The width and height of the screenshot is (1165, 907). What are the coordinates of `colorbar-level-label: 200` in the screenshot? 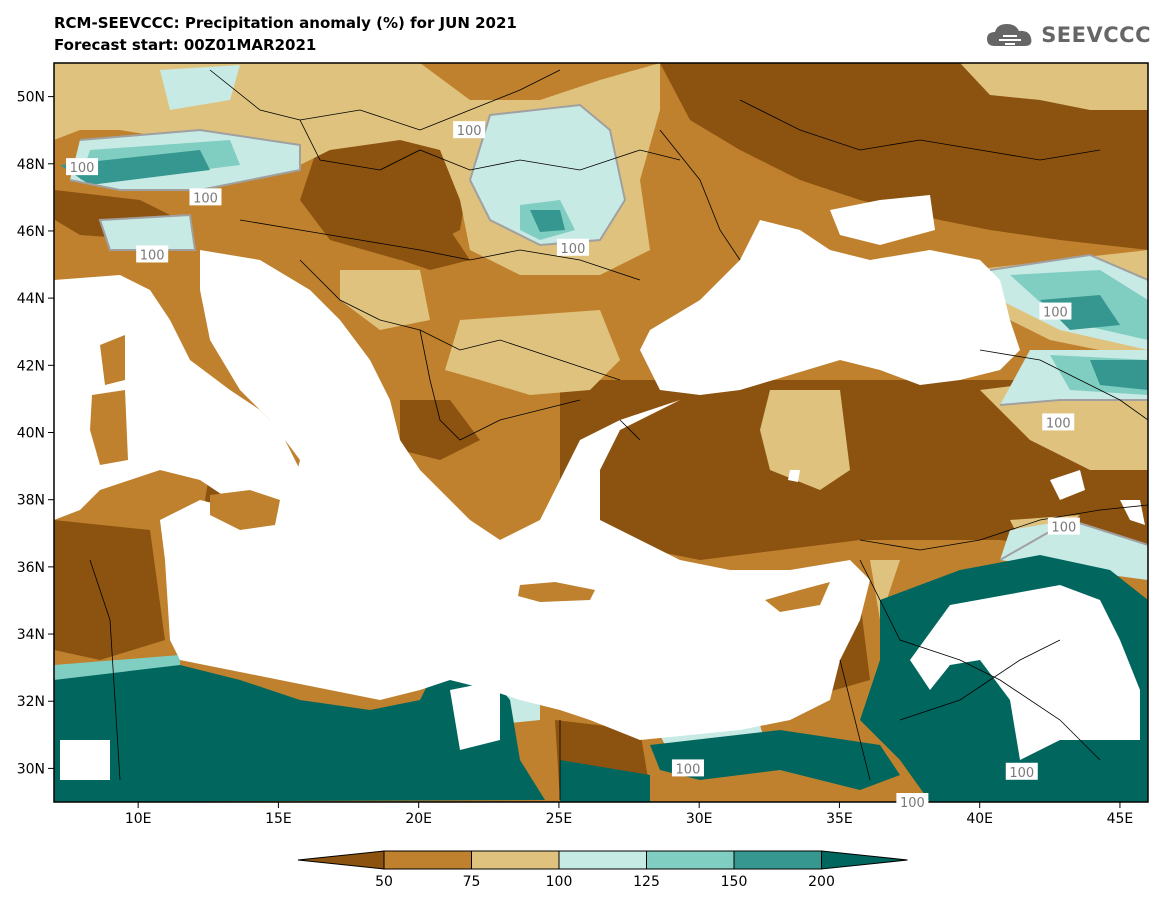 It's located at (821, 882).